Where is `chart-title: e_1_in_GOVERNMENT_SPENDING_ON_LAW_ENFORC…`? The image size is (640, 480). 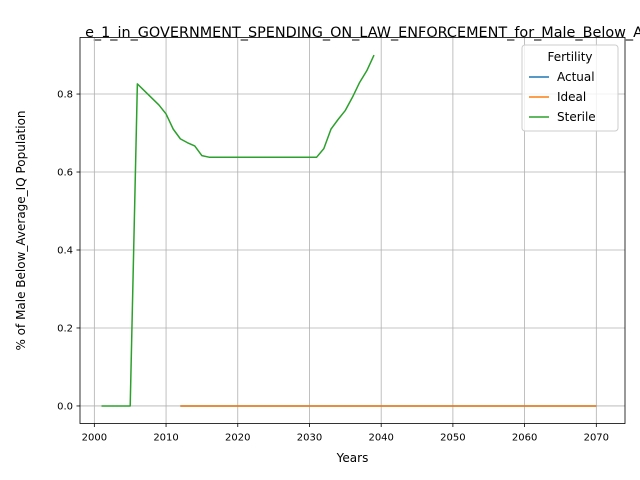 chart-title: e_1_in_GOVERNMENT_SPENDING_ON_LAW_ENFORC… is located at coordinates (362, 33).